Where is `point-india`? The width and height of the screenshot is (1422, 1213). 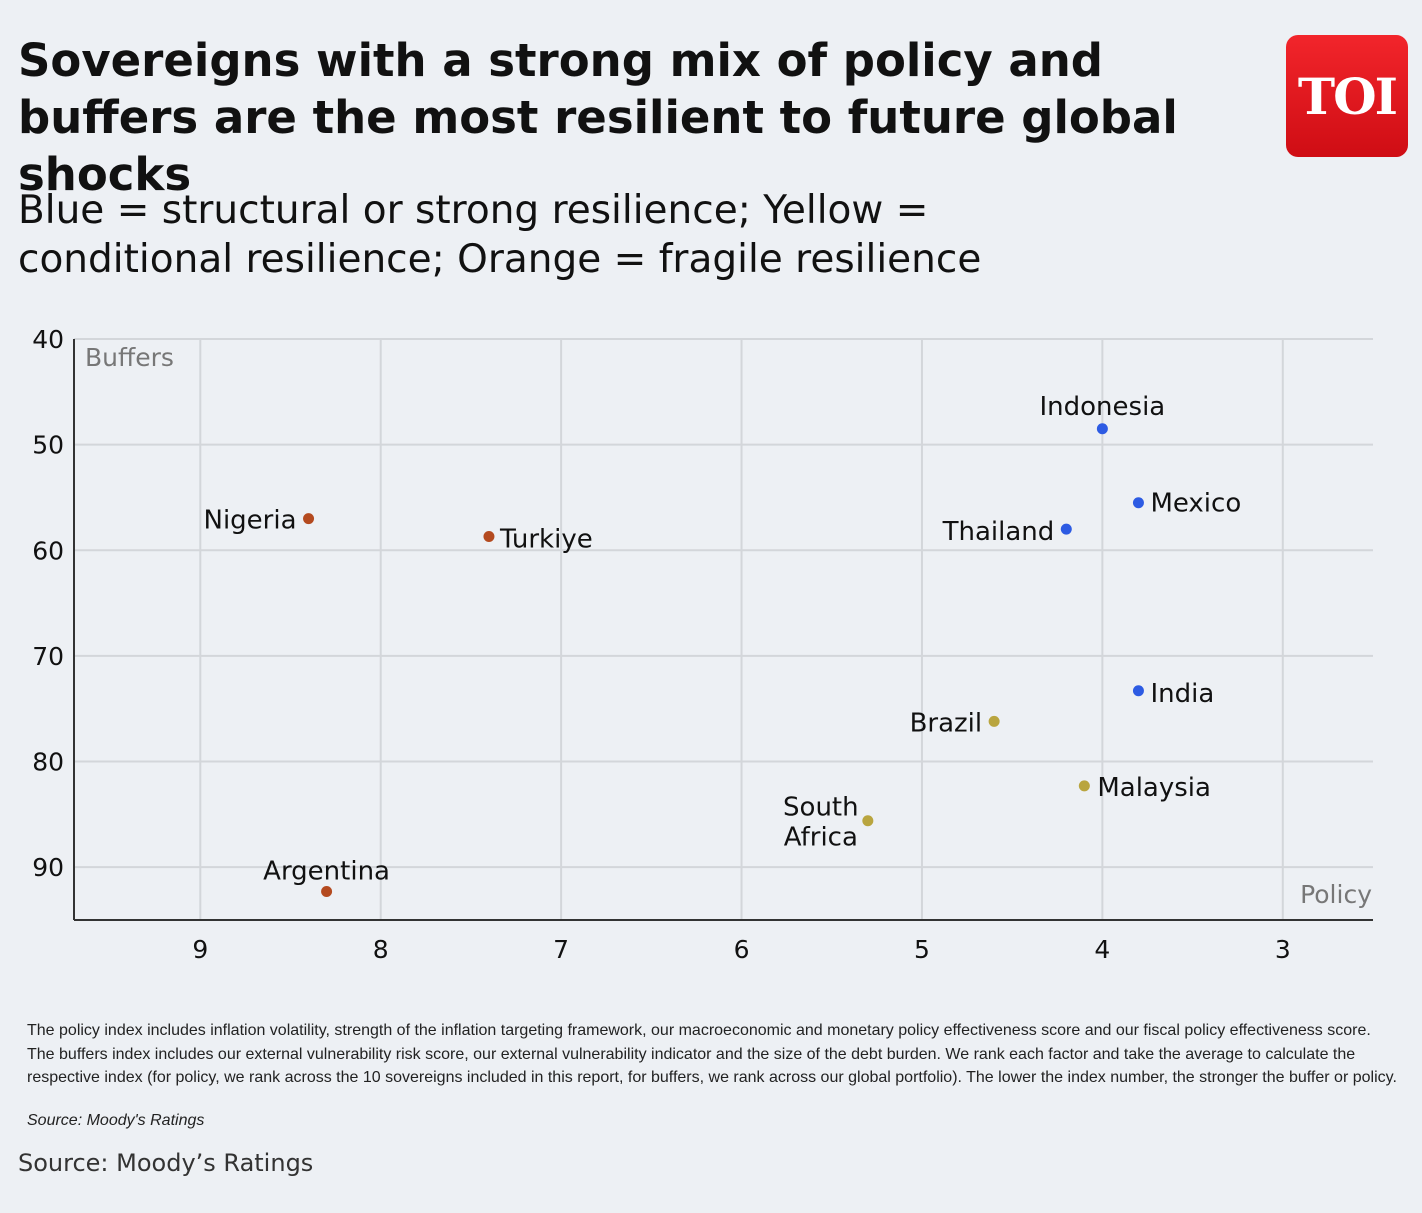 point-india is located at coordinates (1138, 691).